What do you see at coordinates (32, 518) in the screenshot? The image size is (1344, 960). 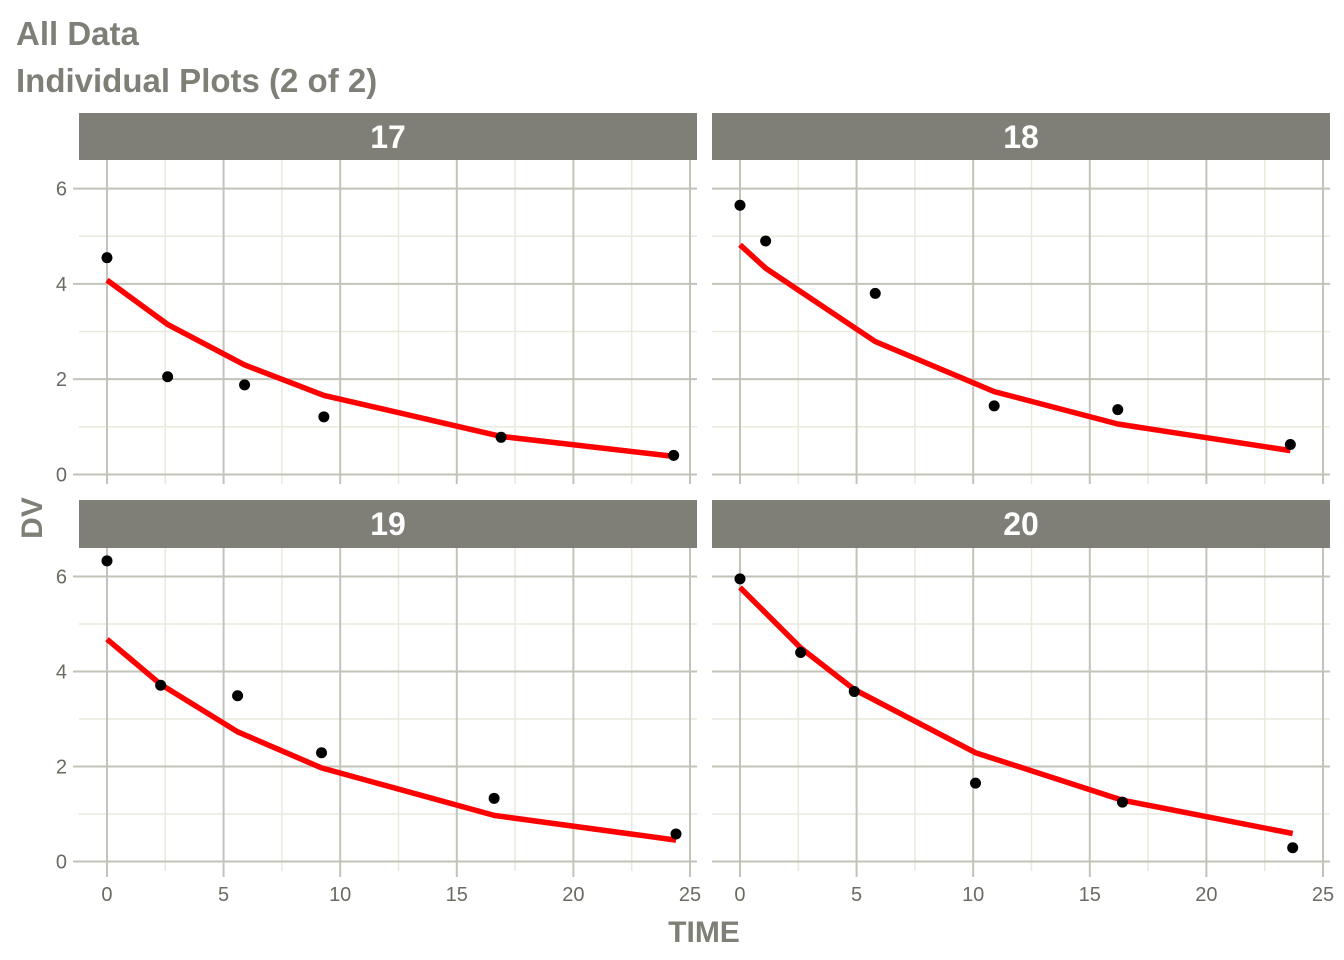 I see `y-axis-title: DV` at bounding box center [32, 518].